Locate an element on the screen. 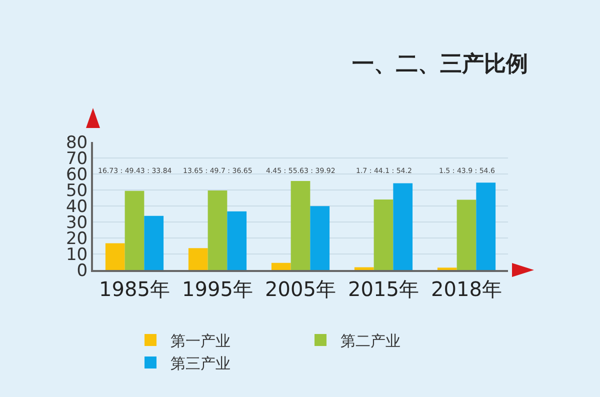 This screenshot has height=397, width=600. x-tick-label: 2015年 is located at coordinates (383, 289).